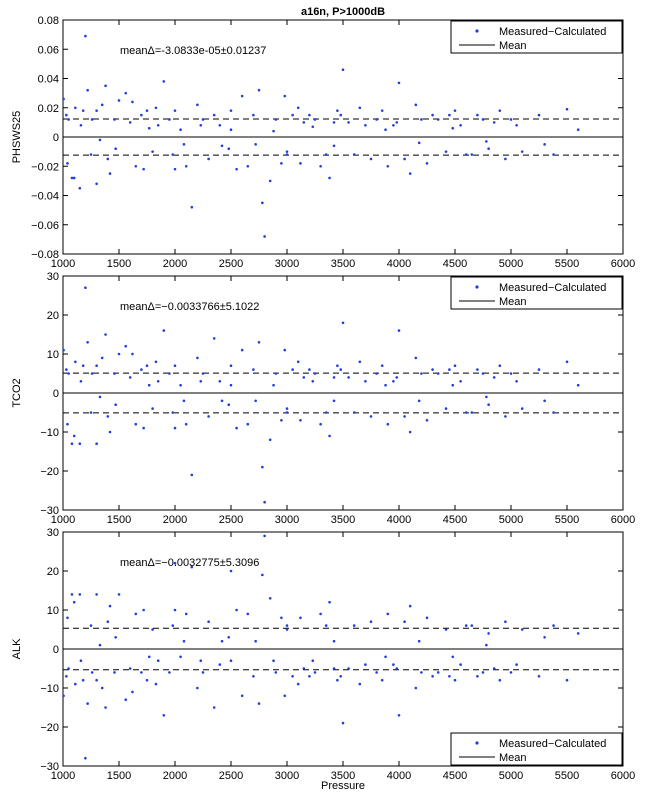  Describe the element at coordinates (455, 520) in the screenshot. I see `x-tick-label: 4500` at that location.